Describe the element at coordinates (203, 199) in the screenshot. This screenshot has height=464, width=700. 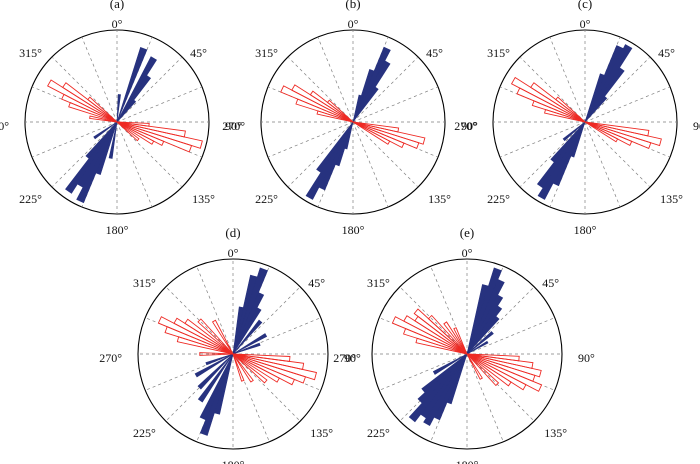
I see `angle-label-a: 135°` at that location.